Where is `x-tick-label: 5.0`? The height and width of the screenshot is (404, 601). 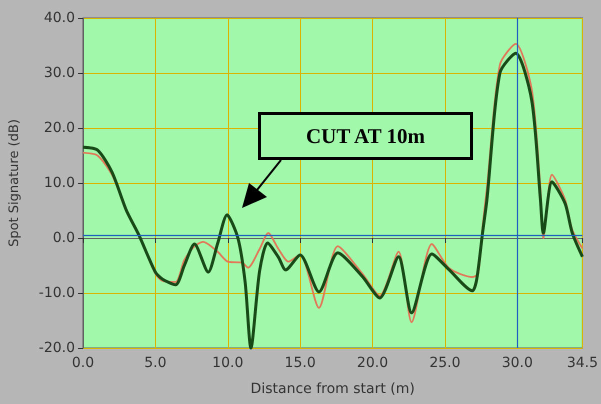
x-tick-label: 5.0 is located at coordinates (155, 363).